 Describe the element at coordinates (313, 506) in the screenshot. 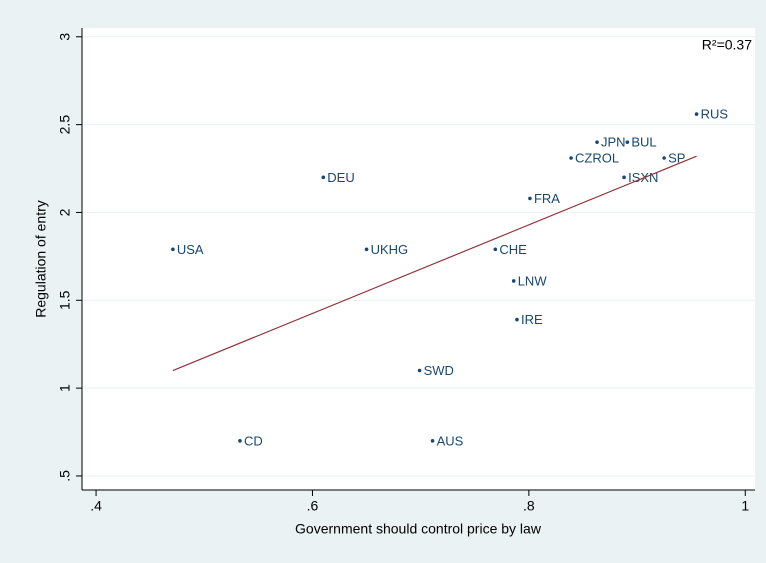

I see `x-tick-label: .6` at that location.